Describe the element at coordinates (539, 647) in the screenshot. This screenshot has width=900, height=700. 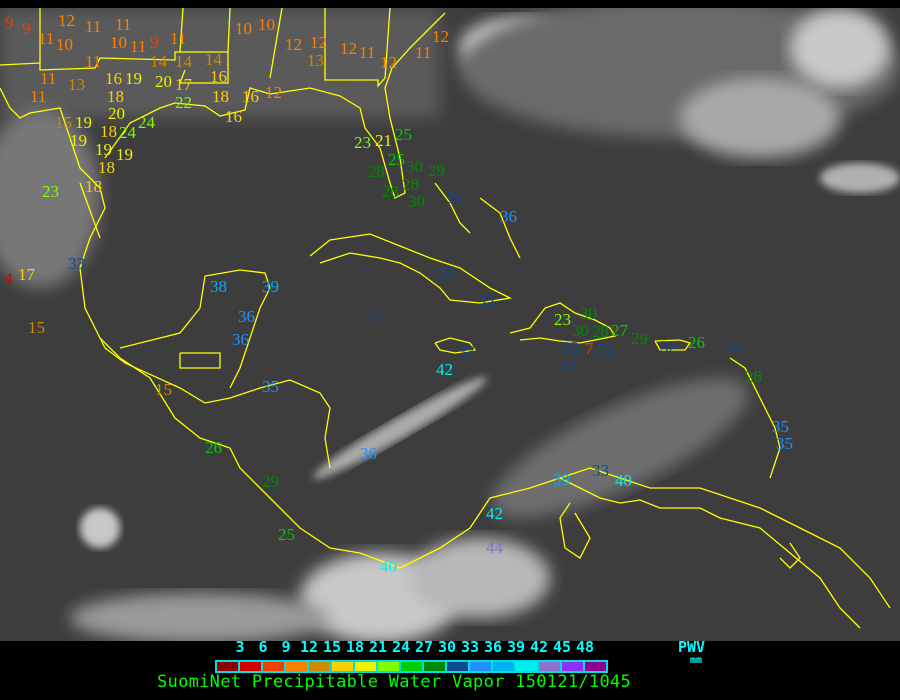
I see `legend-tick: 42` at that location.